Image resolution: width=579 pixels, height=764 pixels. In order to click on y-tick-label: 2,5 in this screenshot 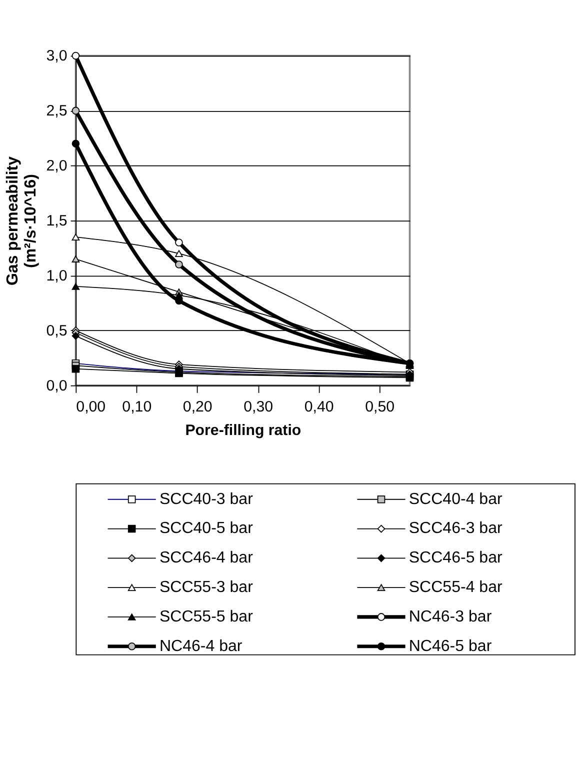, I will do `click(57, 111)`.